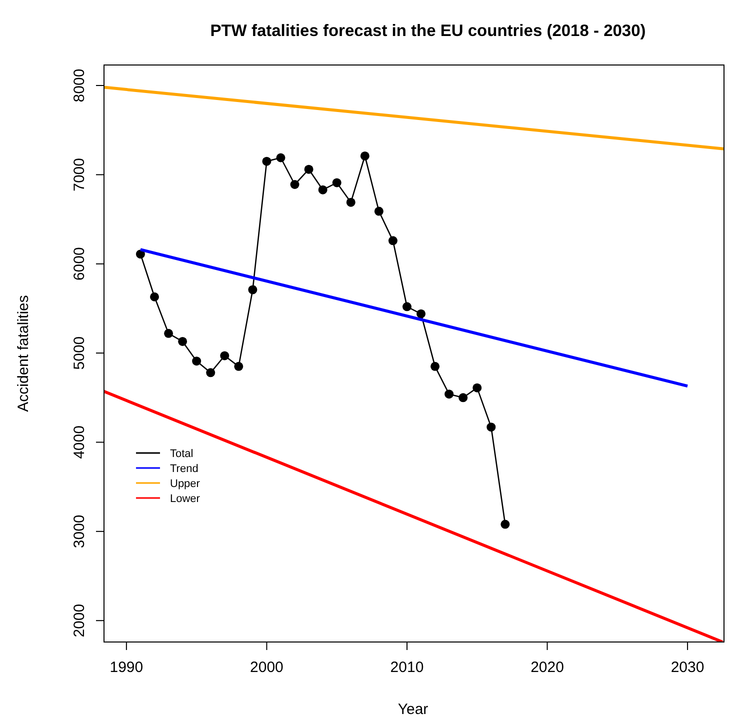  Describe the element at coordinates (185, 499) in the screenshot. I see `legend-label: Lower` at that location.